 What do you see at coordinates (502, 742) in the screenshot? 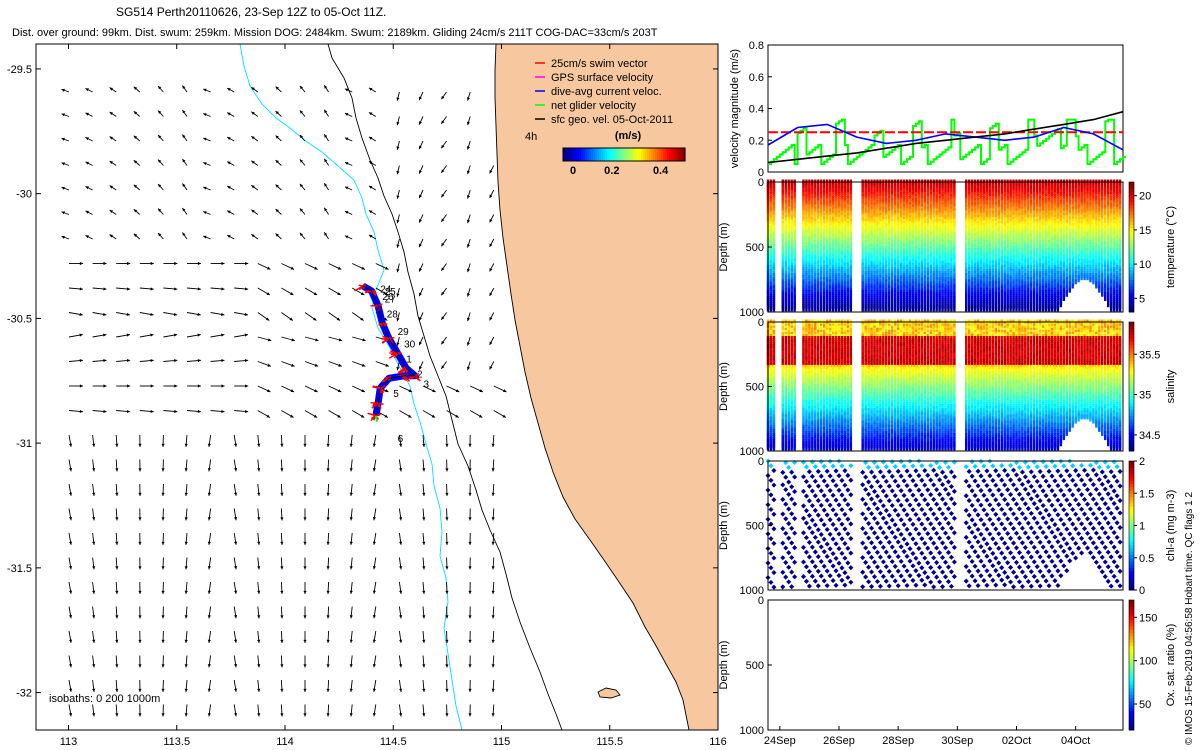
I see `map-x-tick-label: 115` at bounding box center [502, 742].